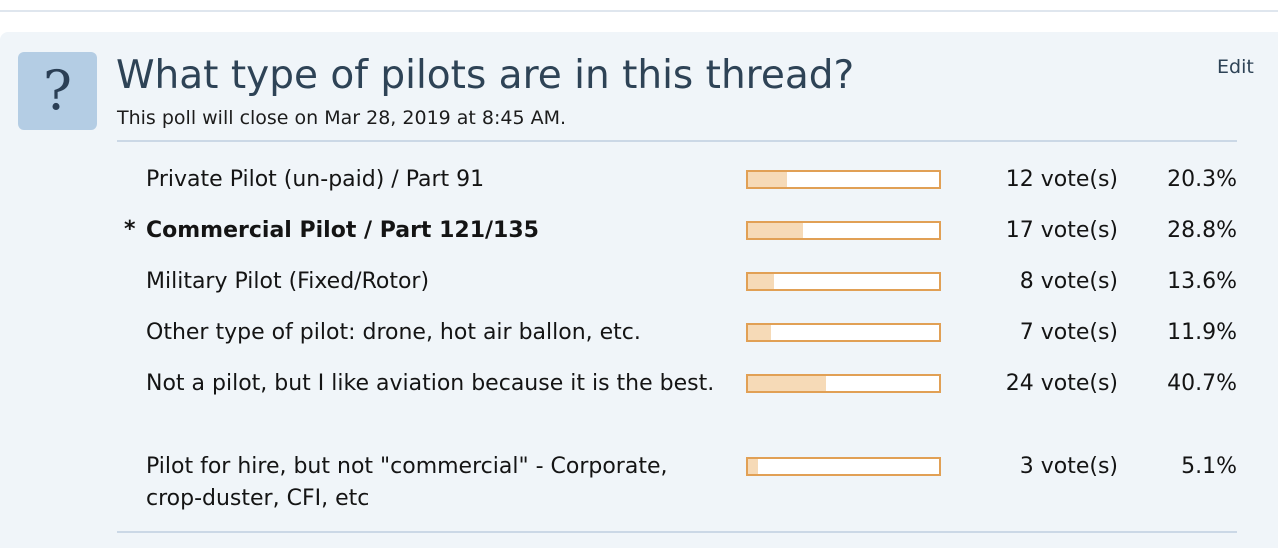 This screenshot has width=1278, height=548. Describe the element at coordinates (1202, 230) in the screenshot. I see `vote-percent: 28.8%` at that location.